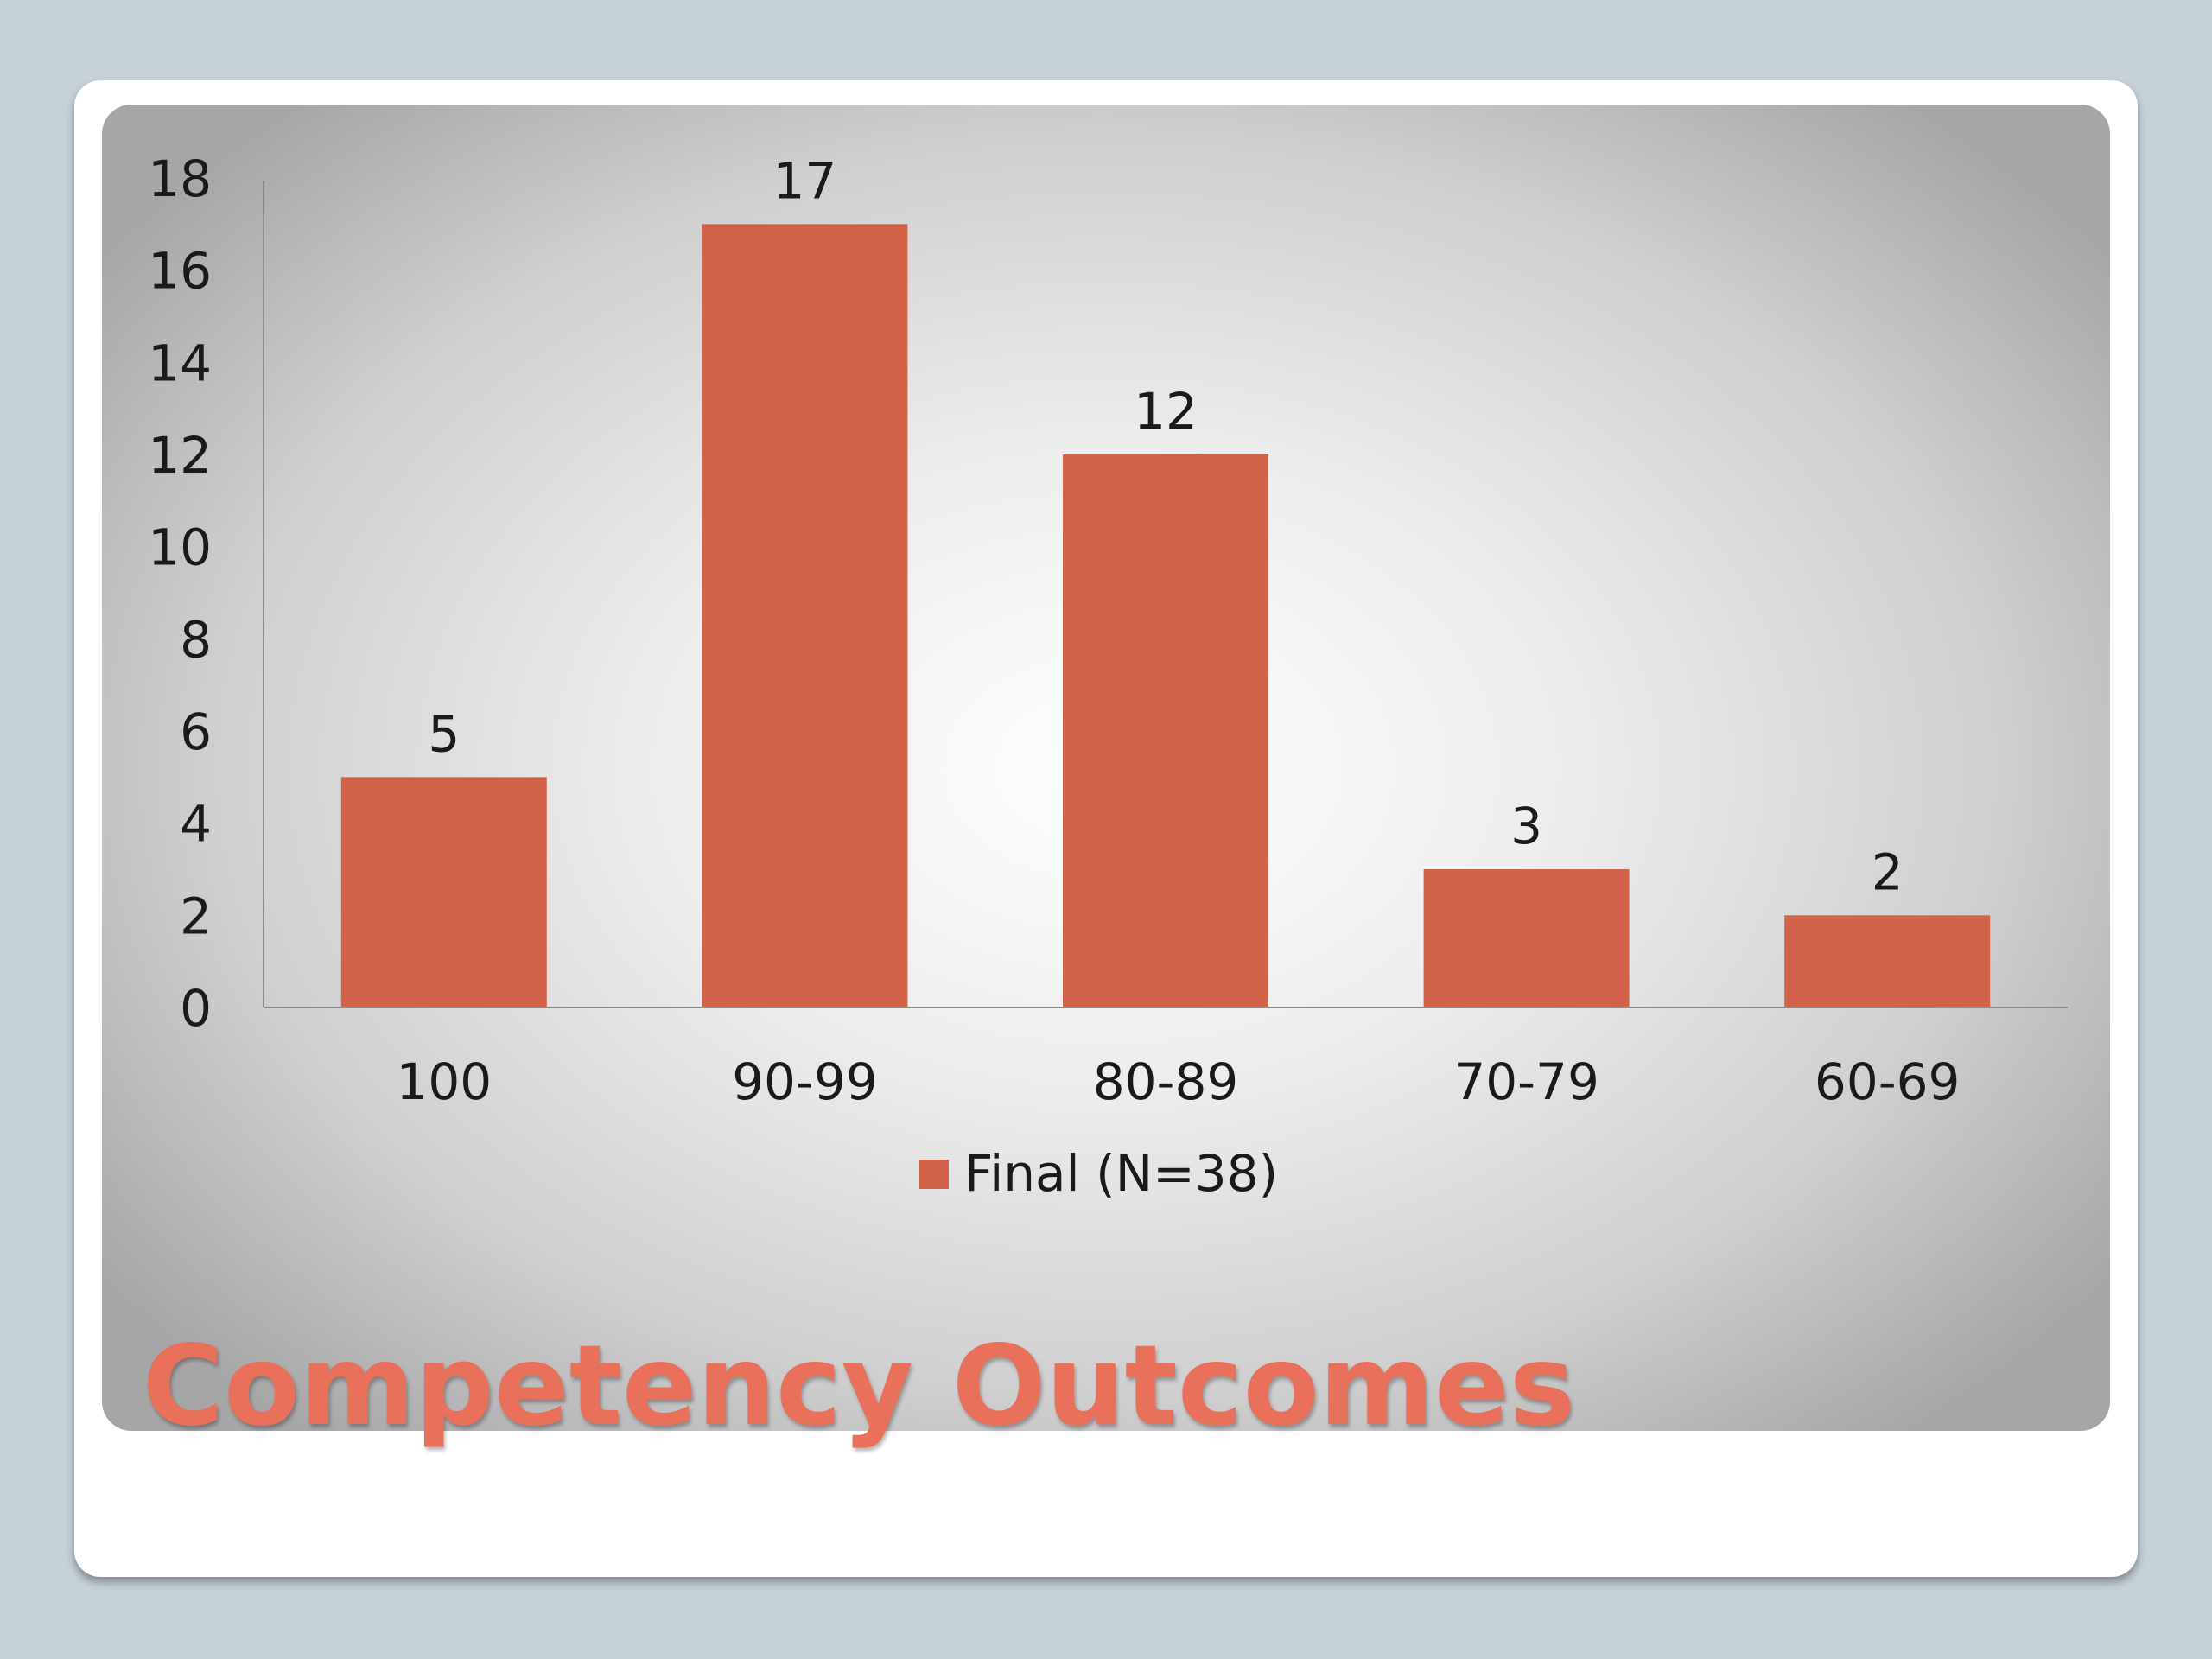 The width and height of the screenshot is (2212, 1659). What do you see at coordinates (1526, 826) in the screenshot?
I see `data-label: 3` at bounding box center [1526, 826].